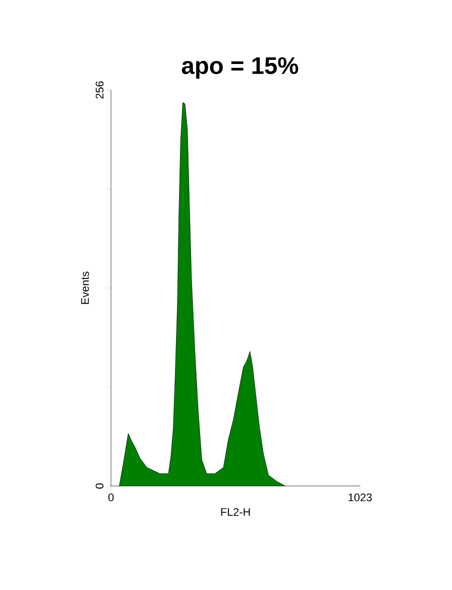 The height and width of the screenshot is (590, 452). I want to click on x-axis-title: FL2-H, so click(235, 512).